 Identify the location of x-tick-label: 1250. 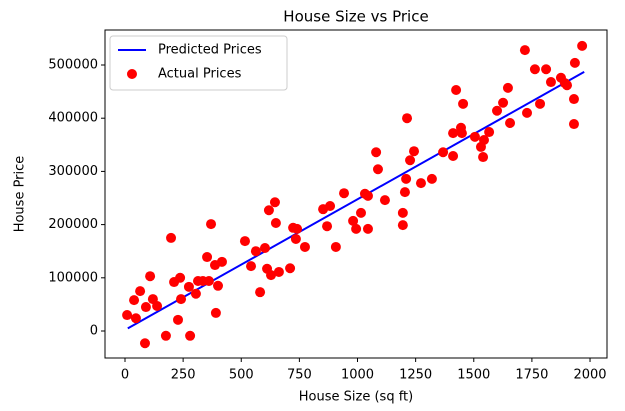
(415, 375).